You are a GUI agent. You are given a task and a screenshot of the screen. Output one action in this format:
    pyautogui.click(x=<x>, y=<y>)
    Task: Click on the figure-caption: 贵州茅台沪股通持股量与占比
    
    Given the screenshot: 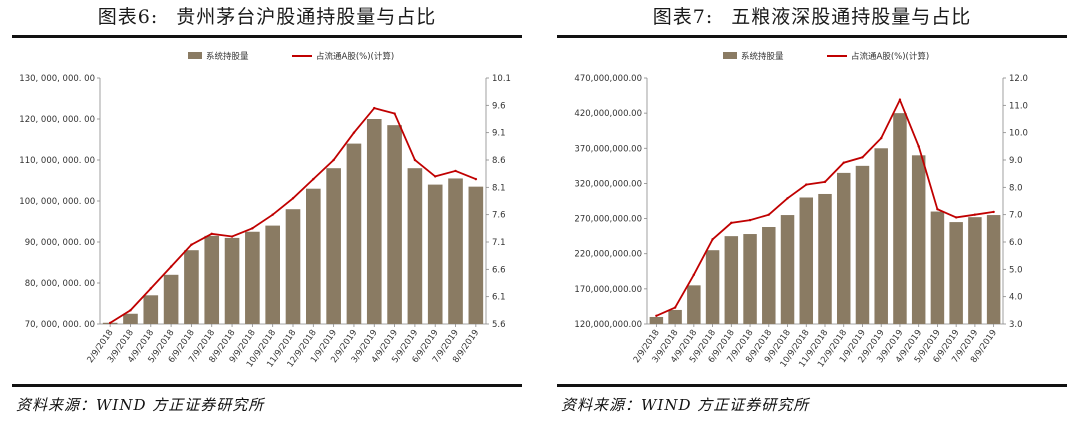 What is the action you would take?
    pyautogui.click(x=306, y=17)
    